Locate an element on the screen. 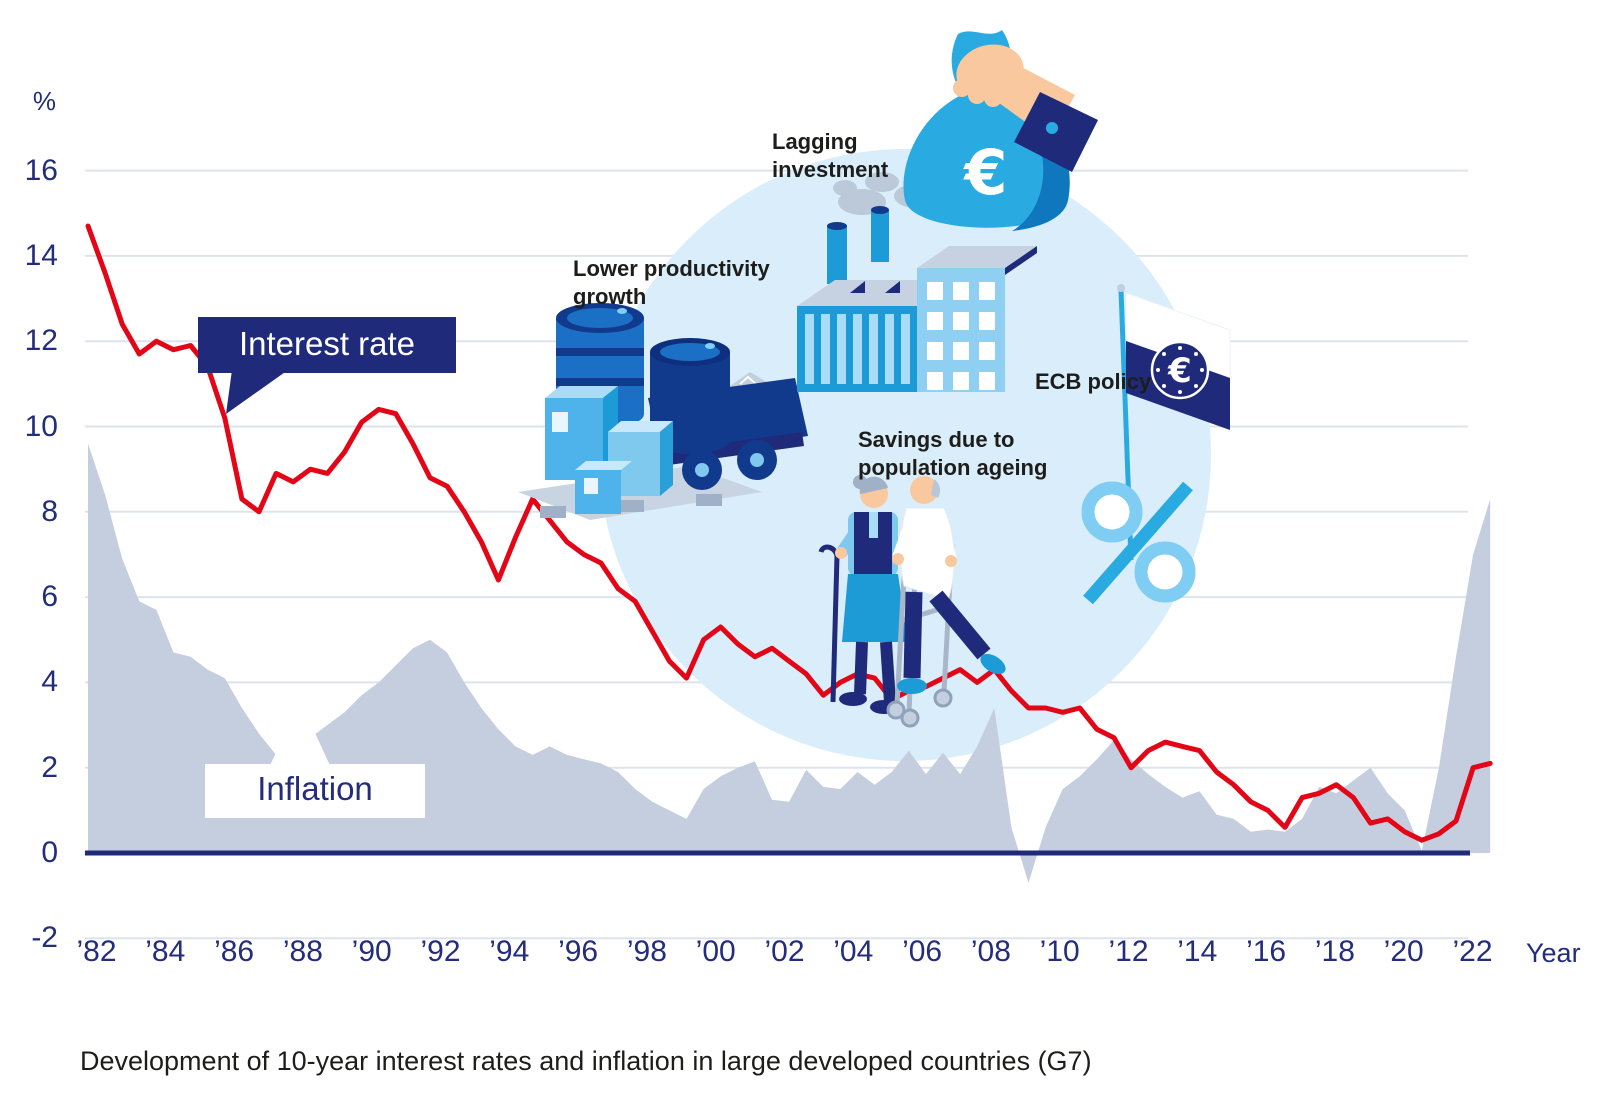 This screenshot has width=1600, height=1120. x-tick-label: ’12 is located at coordinates (1128, 951).